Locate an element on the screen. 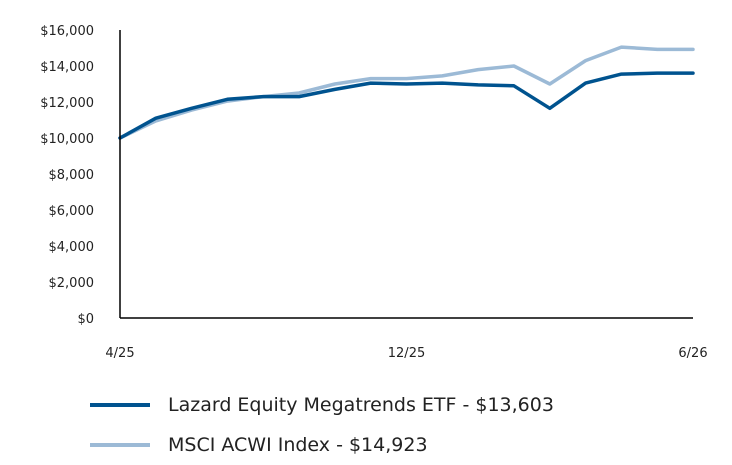  legend-item-lazard: Lazard Equity Megatrends ETF - $13,603 is located at coordinates (322, 405).